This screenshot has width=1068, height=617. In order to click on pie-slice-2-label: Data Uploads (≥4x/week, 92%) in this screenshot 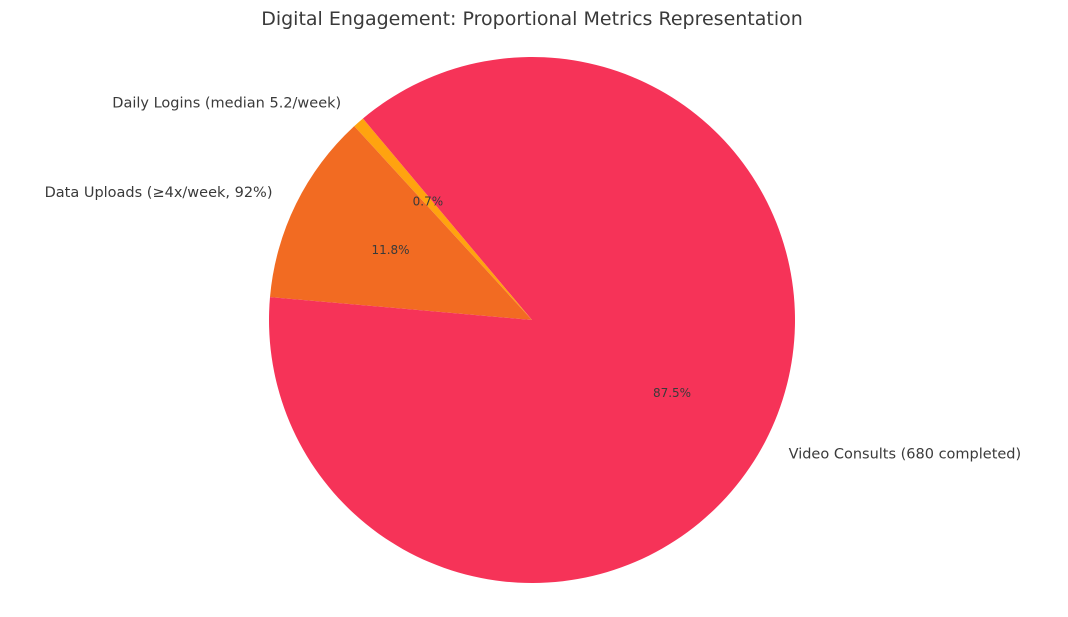, I will do `click(159, 193)`.